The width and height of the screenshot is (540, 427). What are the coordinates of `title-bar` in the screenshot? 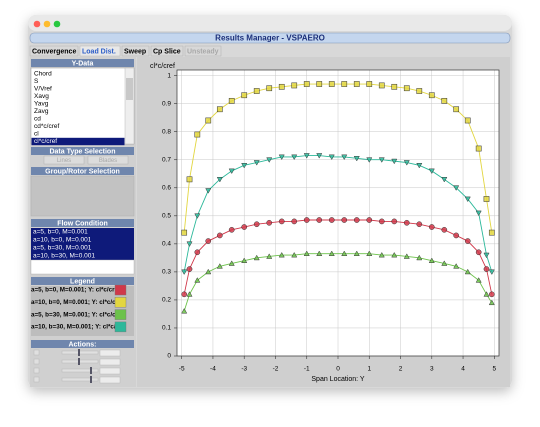 It's located at (270, 23).